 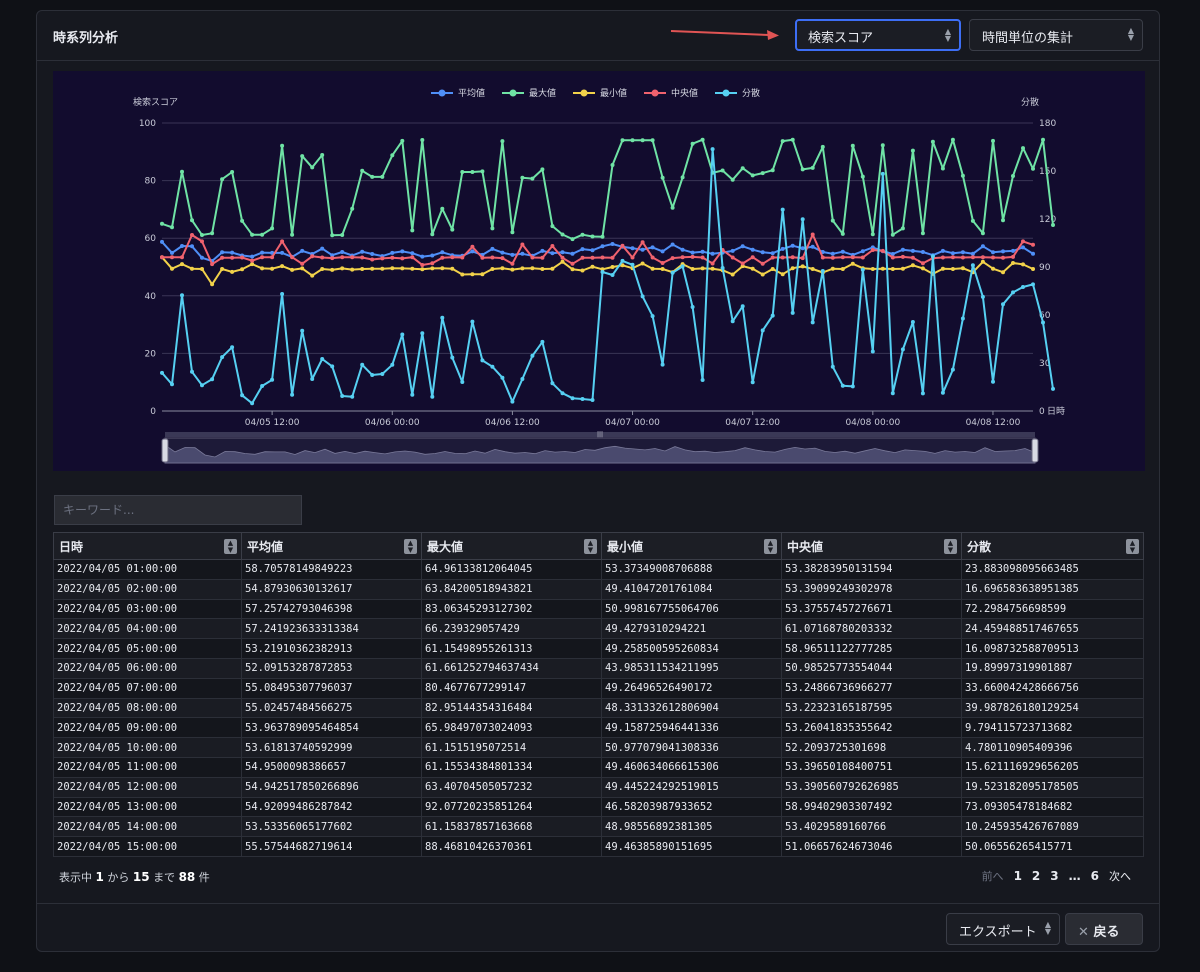 I want to click on page-2-button: 2, so click(x=1036, y=876).